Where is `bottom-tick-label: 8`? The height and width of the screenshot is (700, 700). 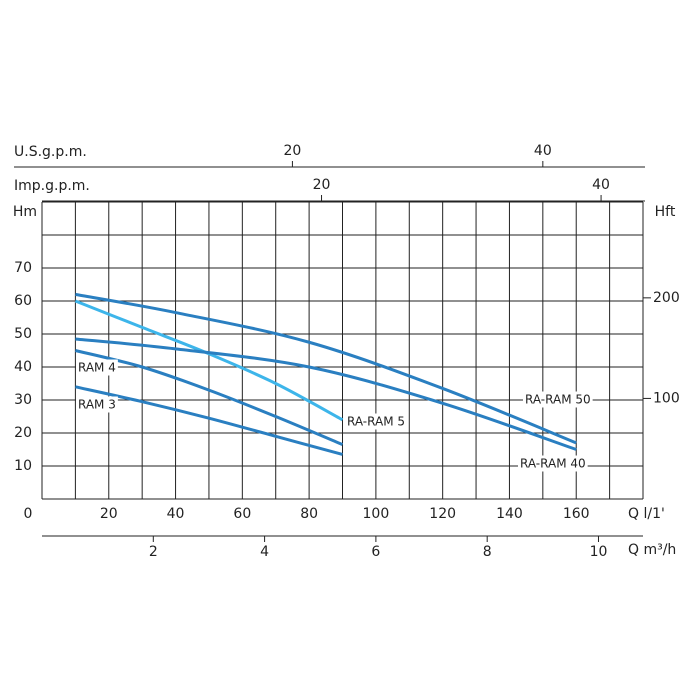
bottom-tick-label: 8 is located at coordinates (487, 552).